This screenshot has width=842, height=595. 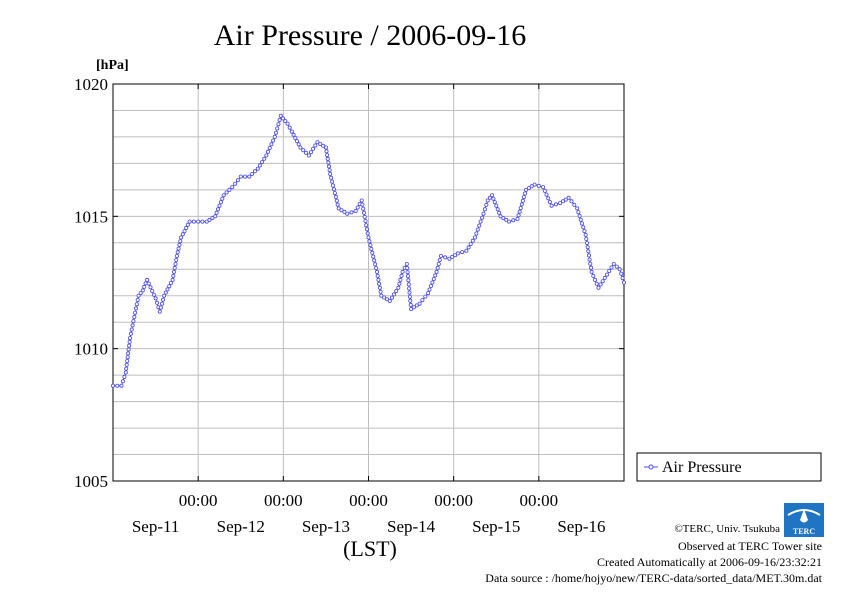 I want to click on legend: Air Pressure, so click(x=729, y=467).